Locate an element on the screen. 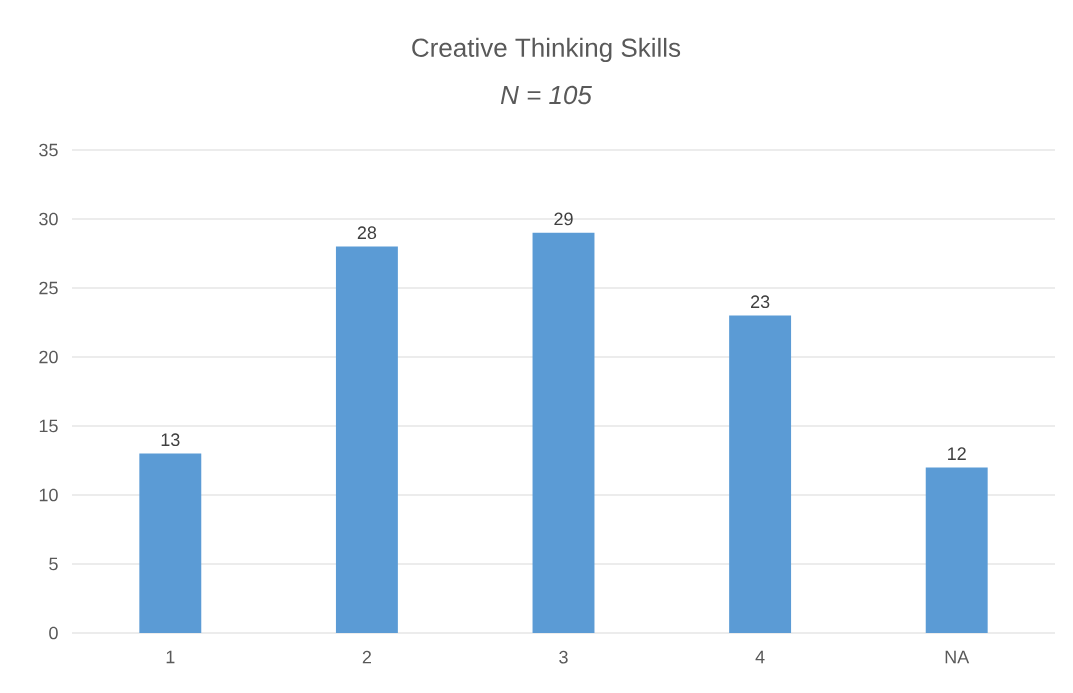 The height and width of the screenshot is (693, 1073). data-label: 28 is located at coordinates (367, 233).